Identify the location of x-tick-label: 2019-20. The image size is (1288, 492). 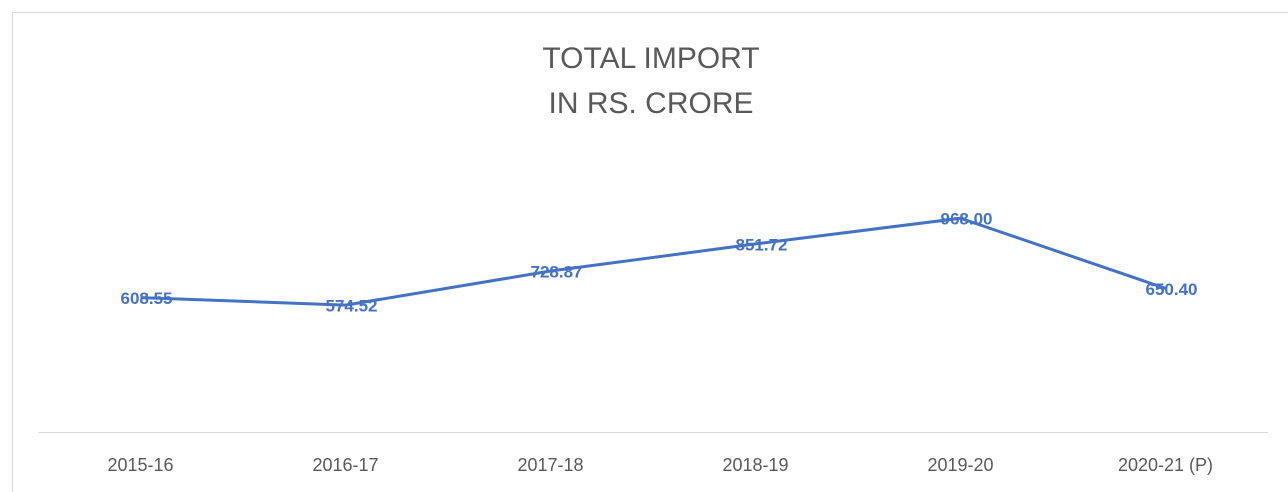
(960, 465).